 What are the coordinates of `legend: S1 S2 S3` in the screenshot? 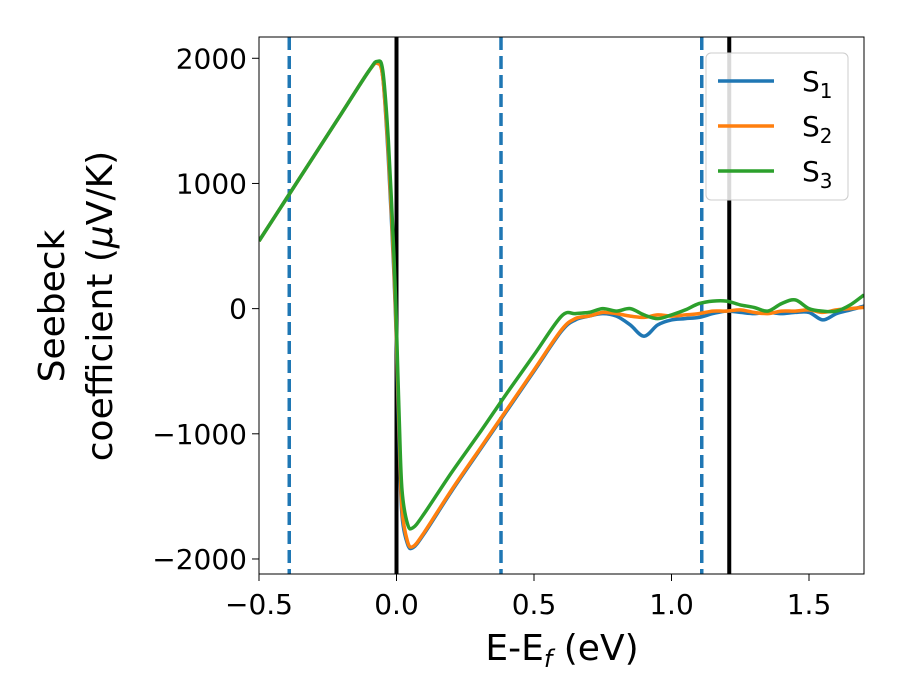 It's located at (777, 126).